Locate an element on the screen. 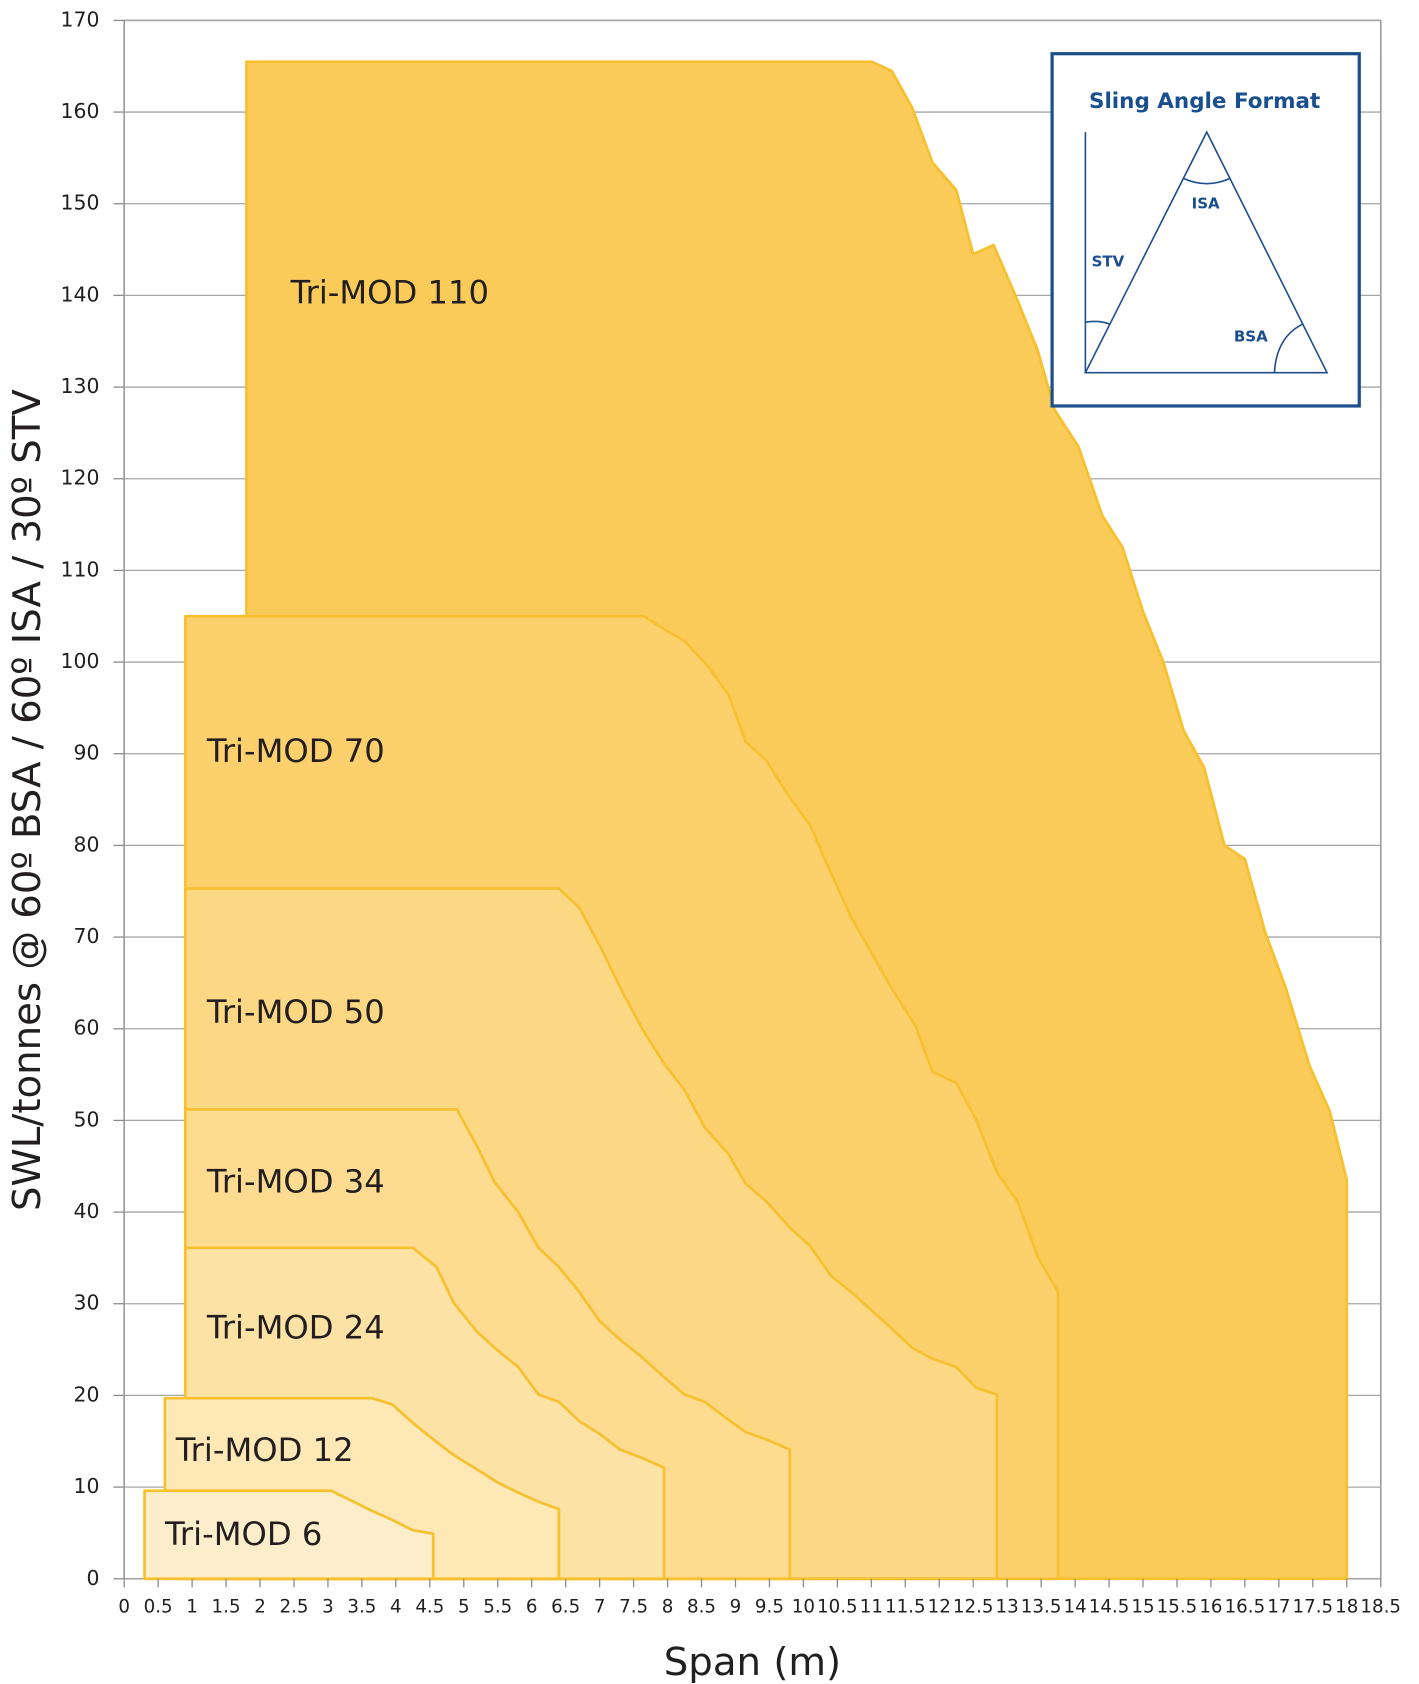 This screenshot has width=1419, height=1684. triangle is located at coordinates (1206, 252).